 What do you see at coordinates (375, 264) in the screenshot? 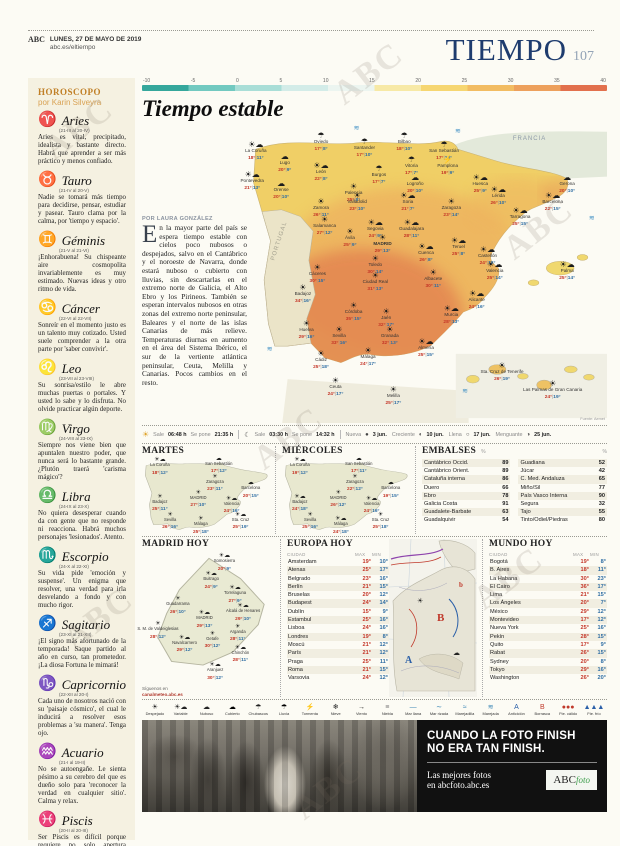
I see `city-name: Toledo` at bounding box center [375, 264].